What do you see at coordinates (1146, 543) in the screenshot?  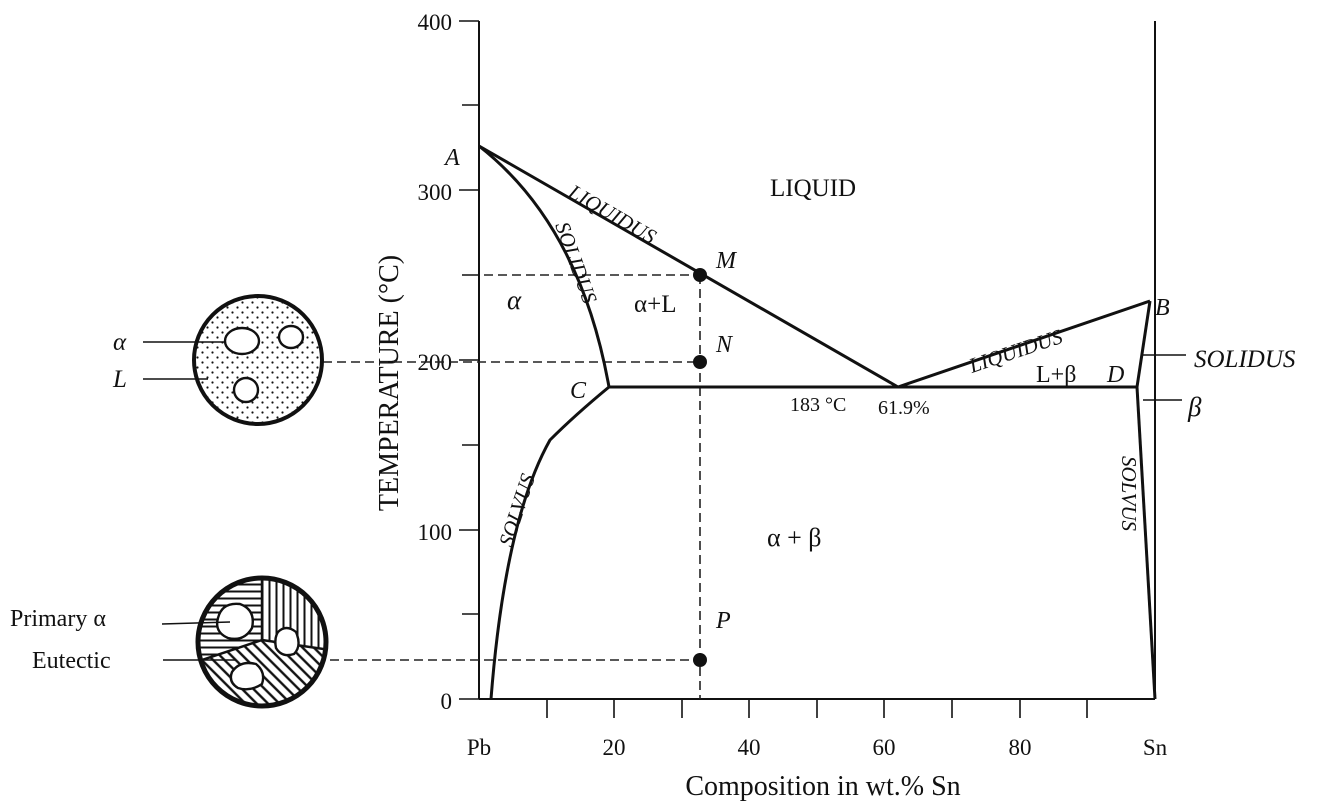 I see `solvus-right-curve` at bounding box center [1146, 543].